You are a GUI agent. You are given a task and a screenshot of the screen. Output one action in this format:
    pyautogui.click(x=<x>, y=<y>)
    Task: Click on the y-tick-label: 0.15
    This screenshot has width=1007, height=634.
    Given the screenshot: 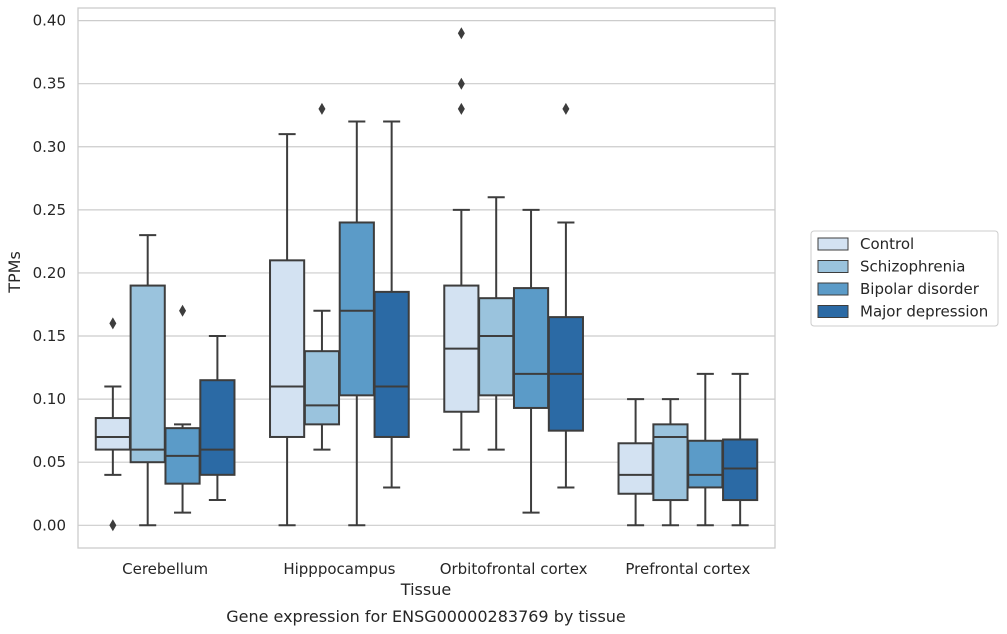 What is the action you would take?
    pyautogui.click(x=49, y=336)
    